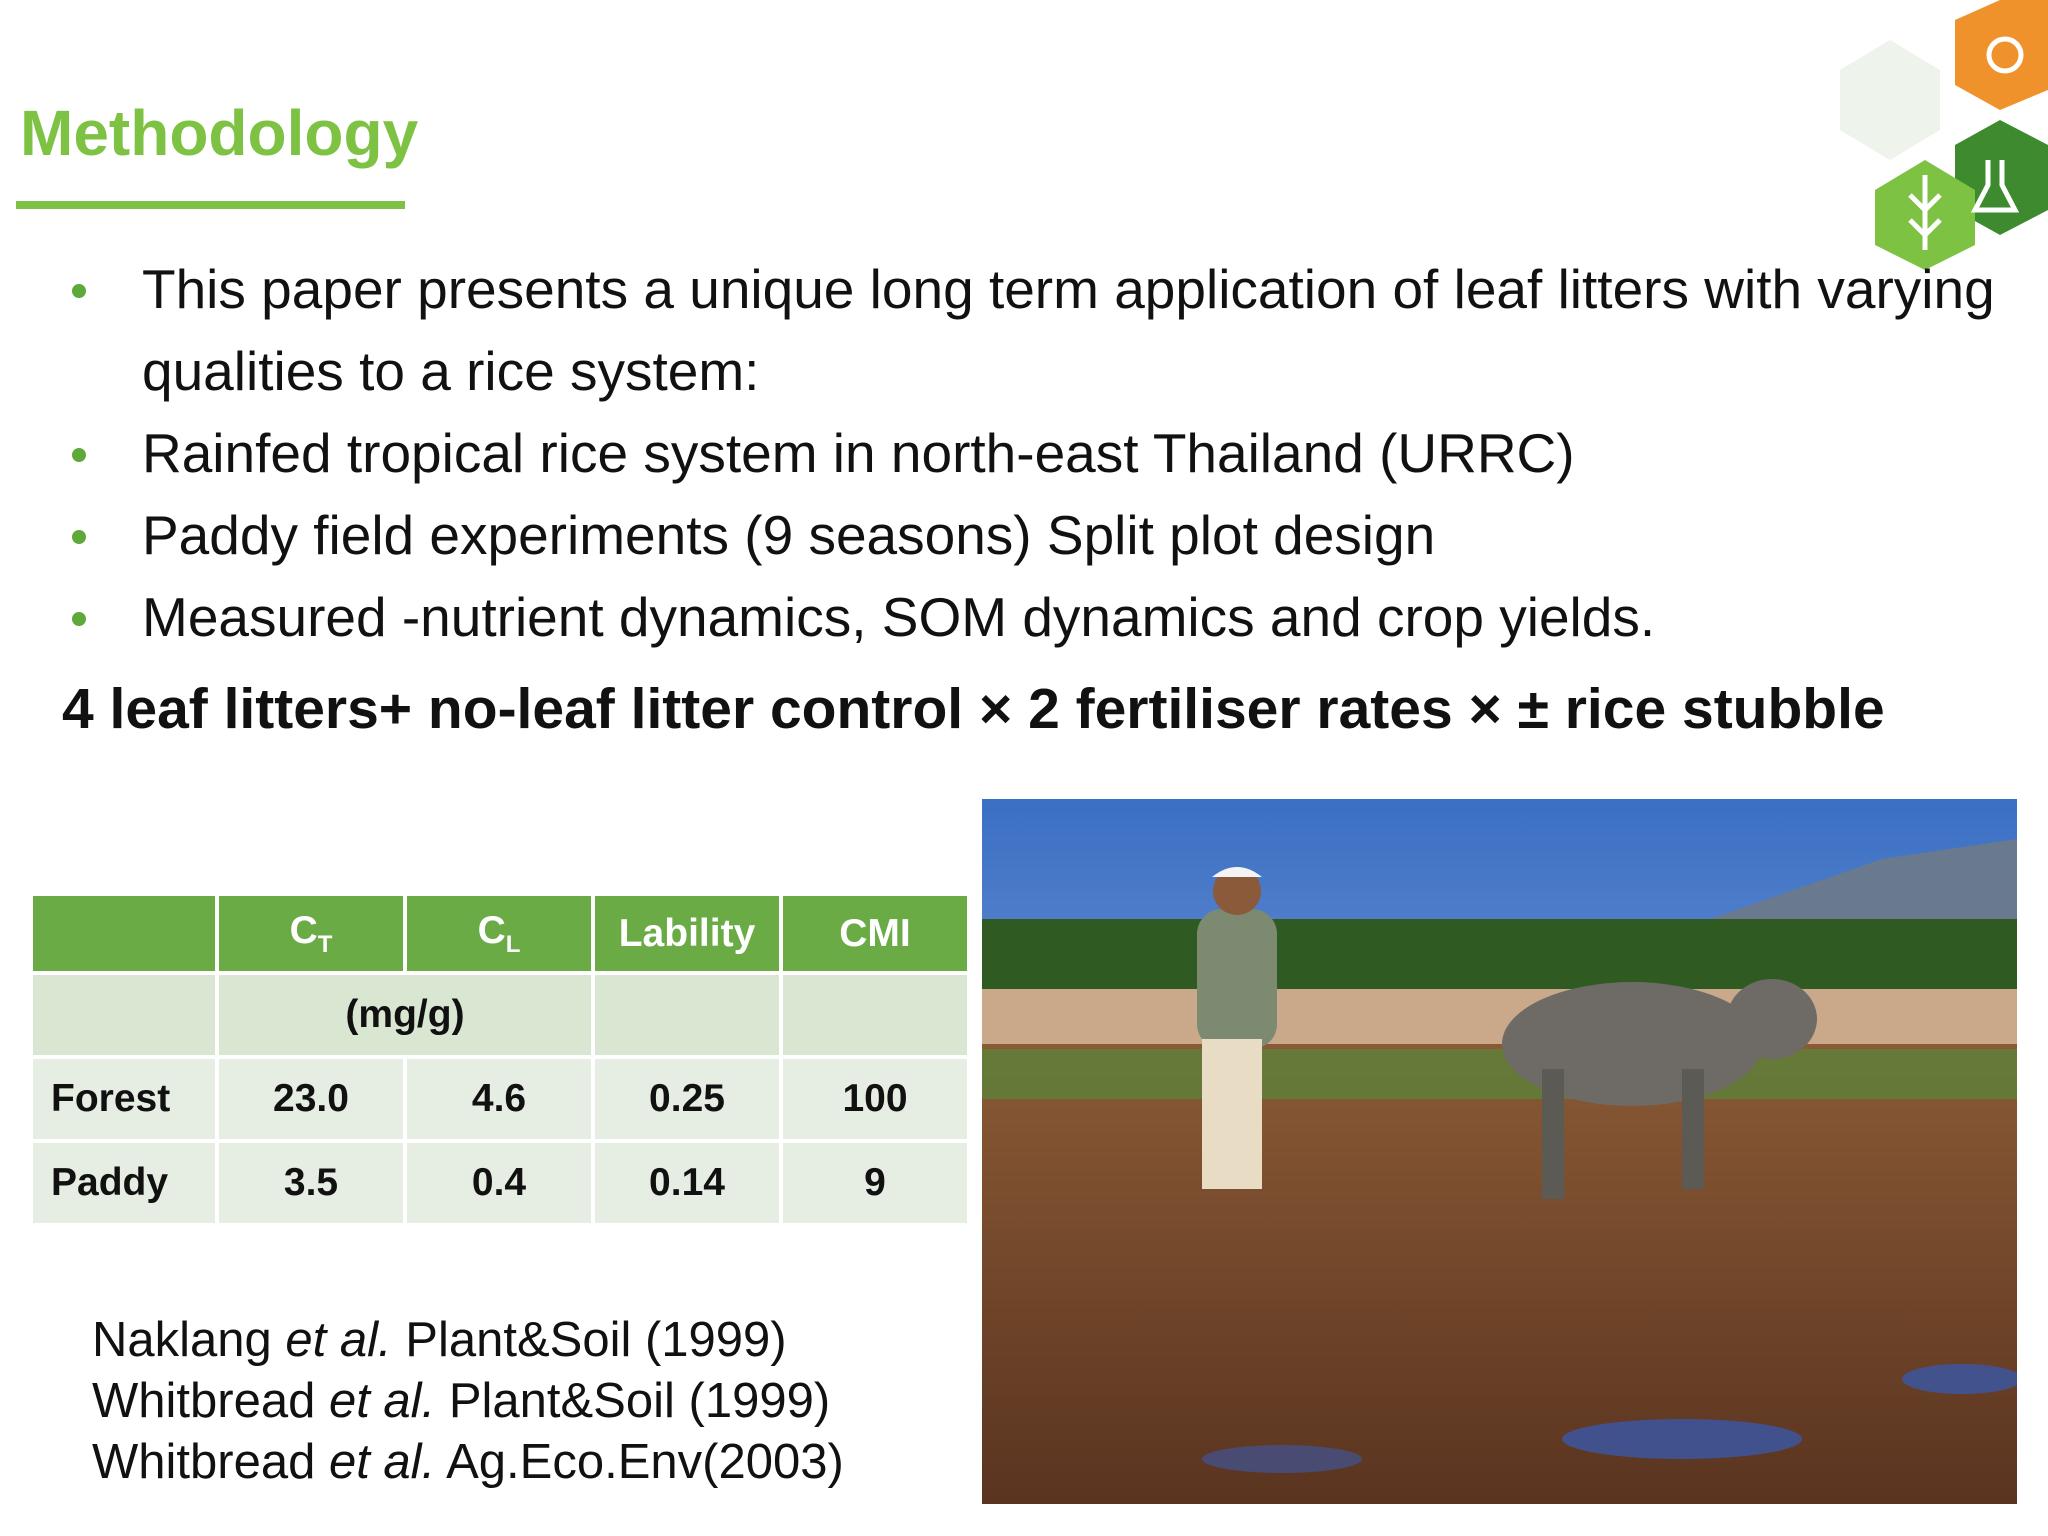 The image size is (2048, 1536). What do you see at coordinates (645, 1462) in the screenshot?
I see `ref-source: Ag.Eco.Env(2003)` at bounding box center [645, 1462].